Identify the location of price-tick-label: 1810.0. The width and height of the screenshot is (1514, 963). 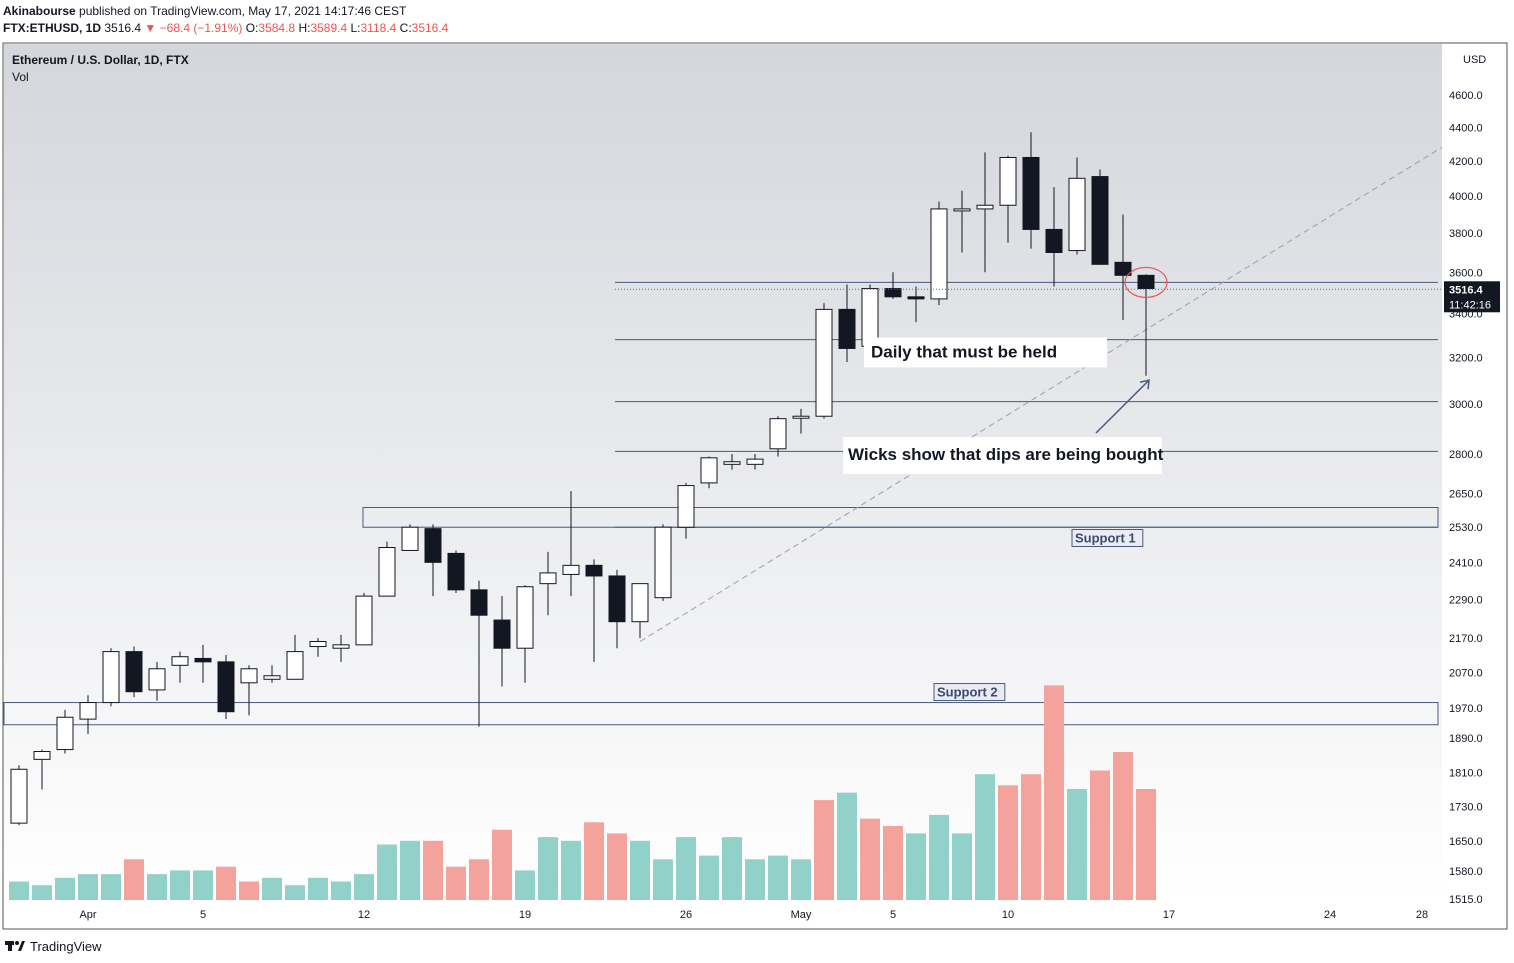
(1466, 773).